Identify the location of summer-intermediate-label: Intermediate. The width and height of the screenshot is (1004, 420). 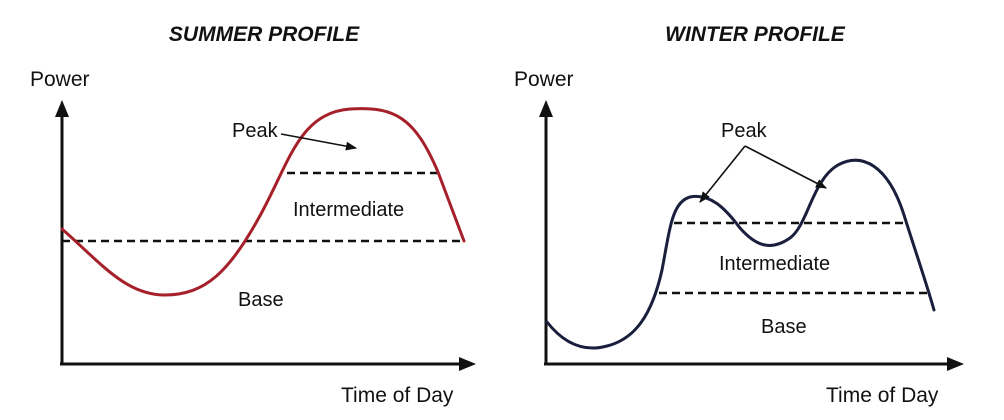
(348, 210).